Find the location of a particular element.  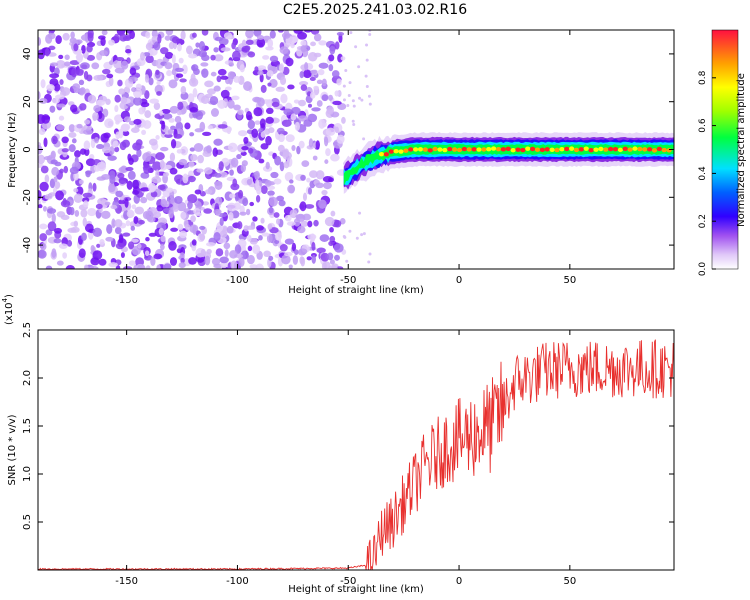

snr-xlabel: Height of straight line (km) is located at coordinates (356, 589).